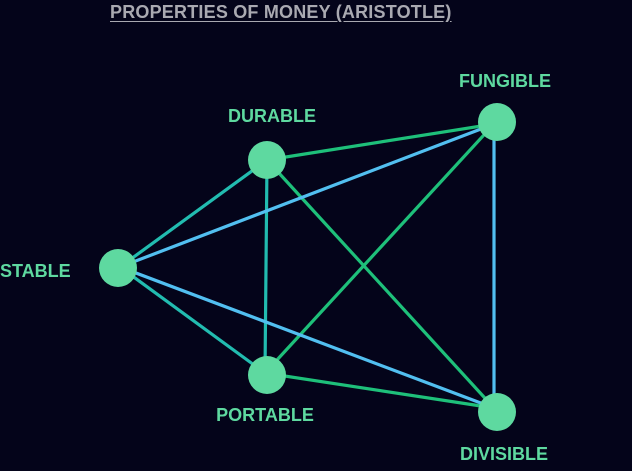 The image size is (632, 471). Describe the element at coordinates (266, 266) in the screenshot. I see `edge-durable-portable` at that location.